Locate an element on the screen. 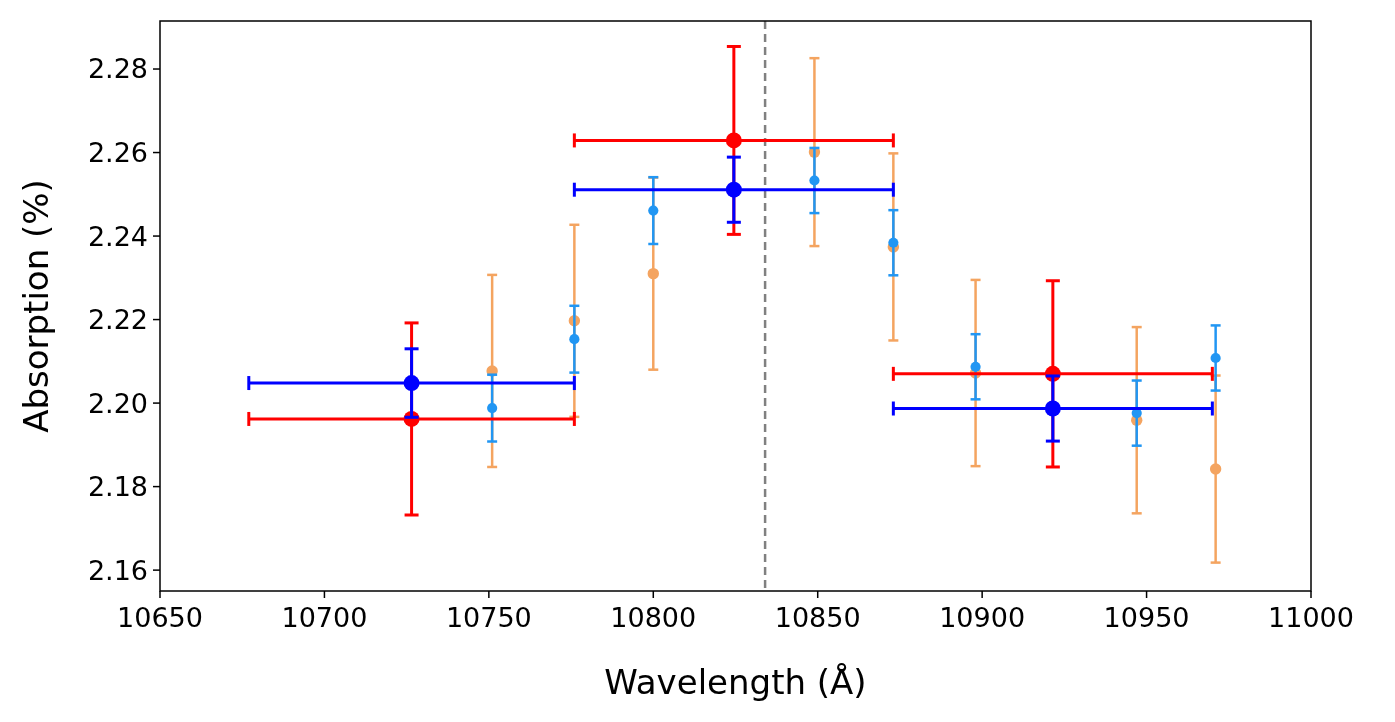 The height and width of the screenshot is (722, 1395). y-tick-label: 2.20 is located at coordinates (117, 403).